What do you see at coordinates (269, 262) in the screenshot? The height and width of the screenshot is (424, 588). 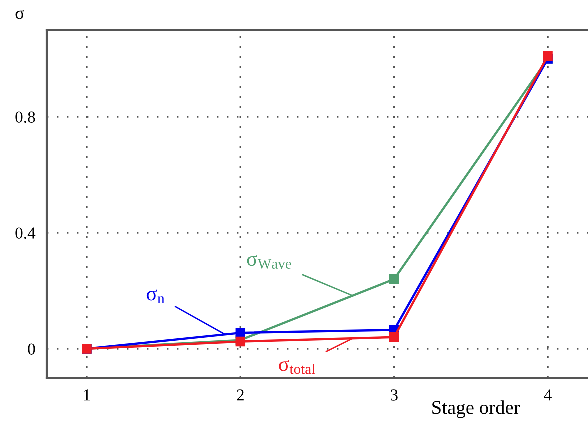 I see `text: σ$_{Wave}$` at bounding box center [269, 262].